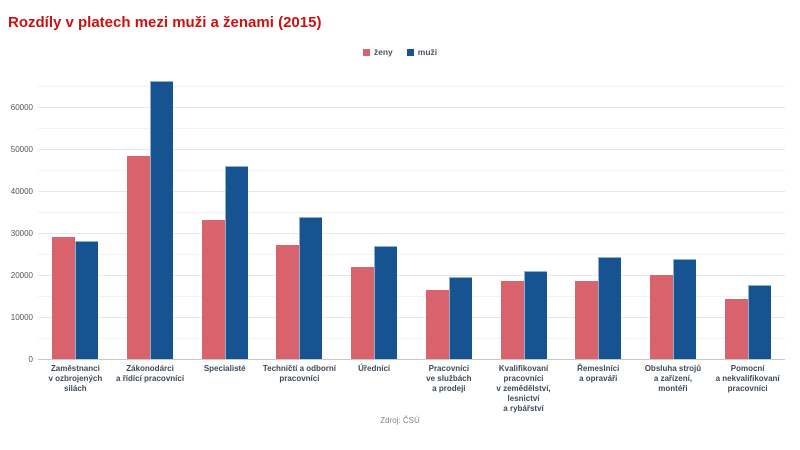 This screenshot has width=800, height=450. Describe the element at coordinates (21, 107) in the screenshot. I see `y-tick-label: 60000` at that location.